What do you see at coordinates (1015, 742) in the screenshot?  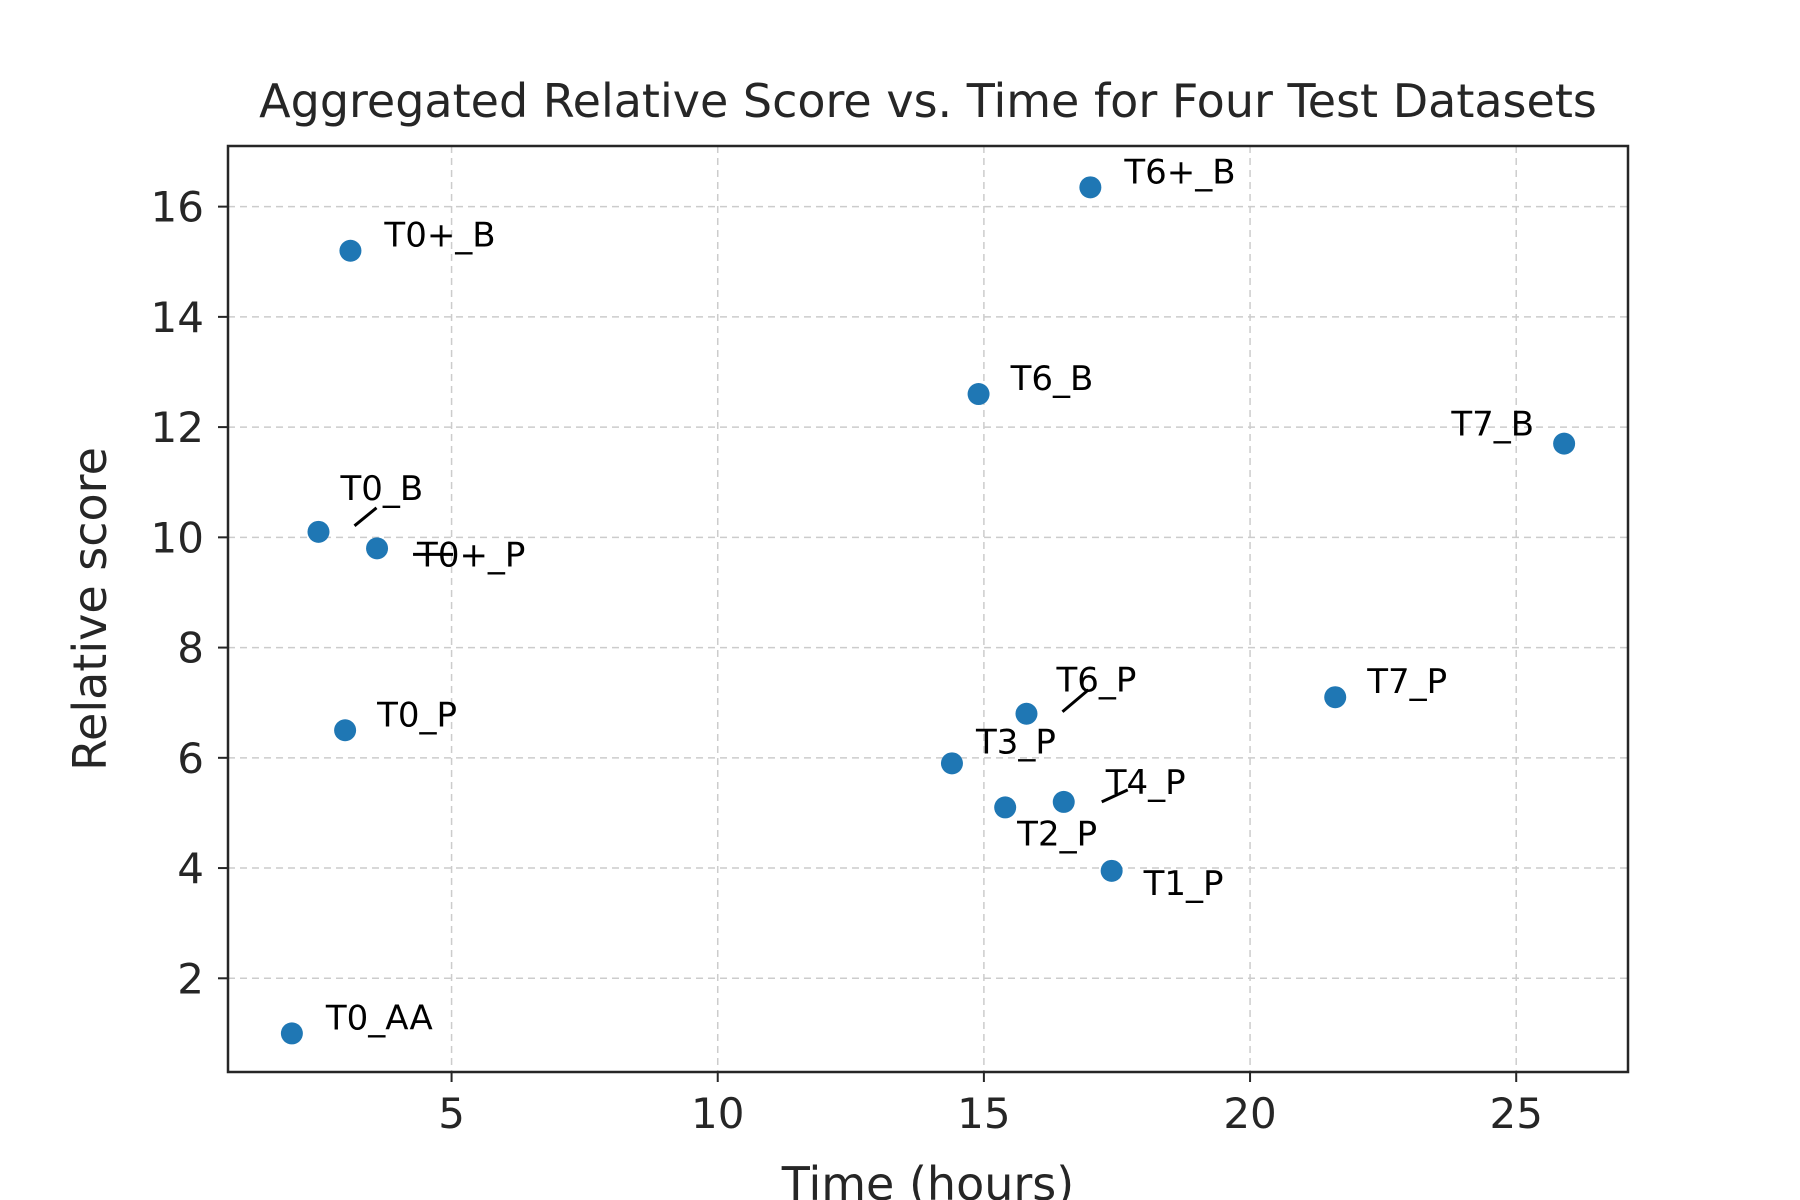 I see `point-label: T3_P` at bounding box center [1015, 742].